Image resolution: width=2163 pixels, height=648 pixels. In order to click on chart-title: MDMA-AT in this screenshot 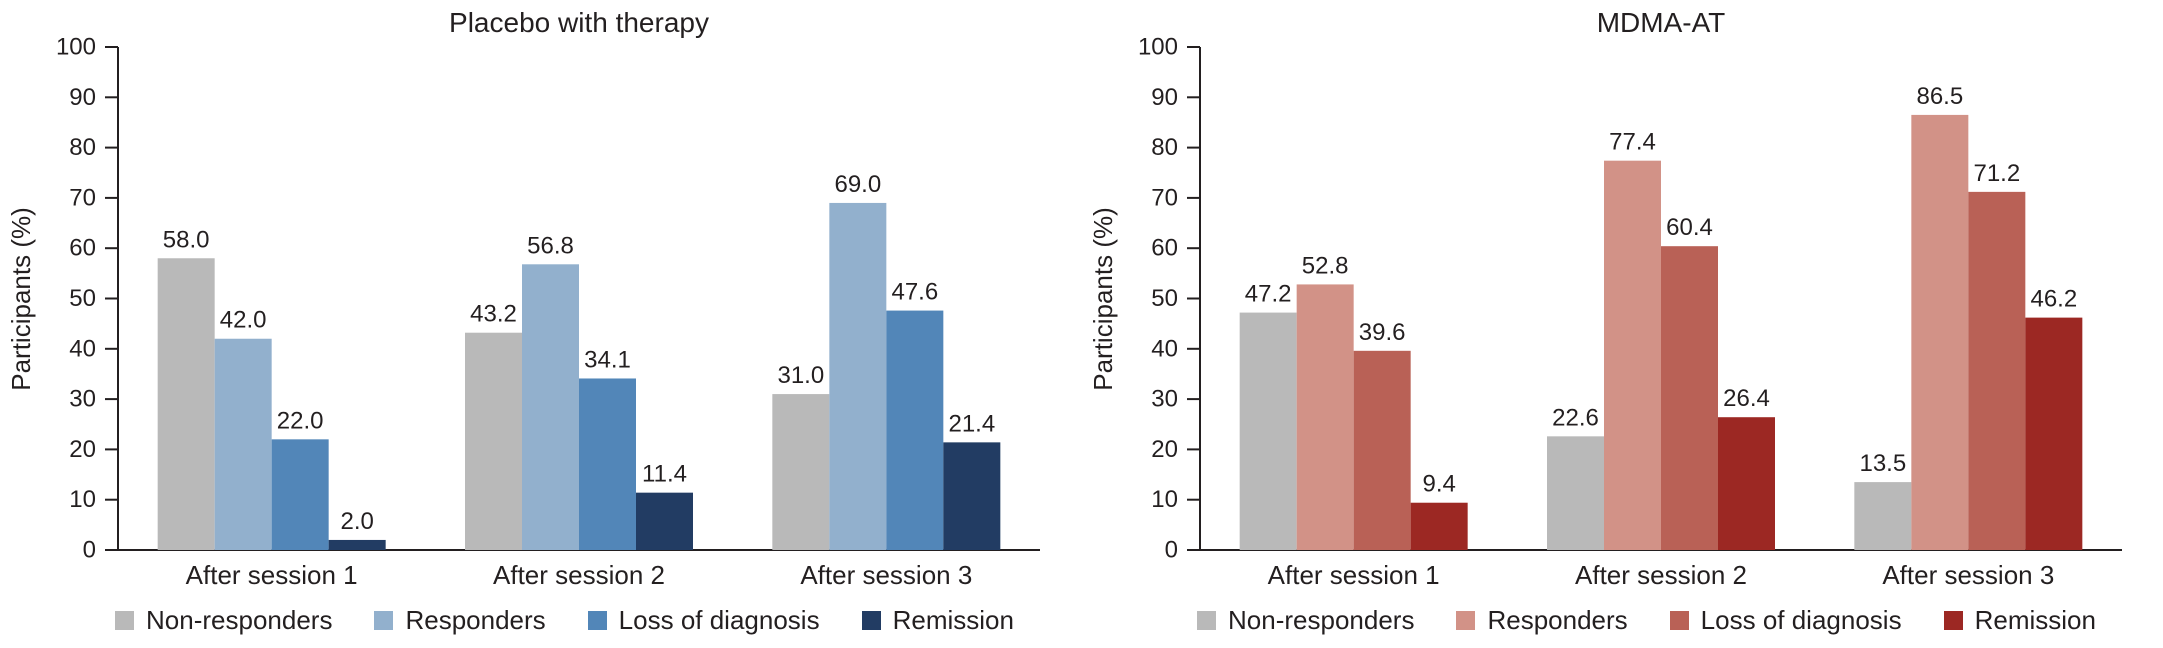, I will do `click(1661, 22)`.